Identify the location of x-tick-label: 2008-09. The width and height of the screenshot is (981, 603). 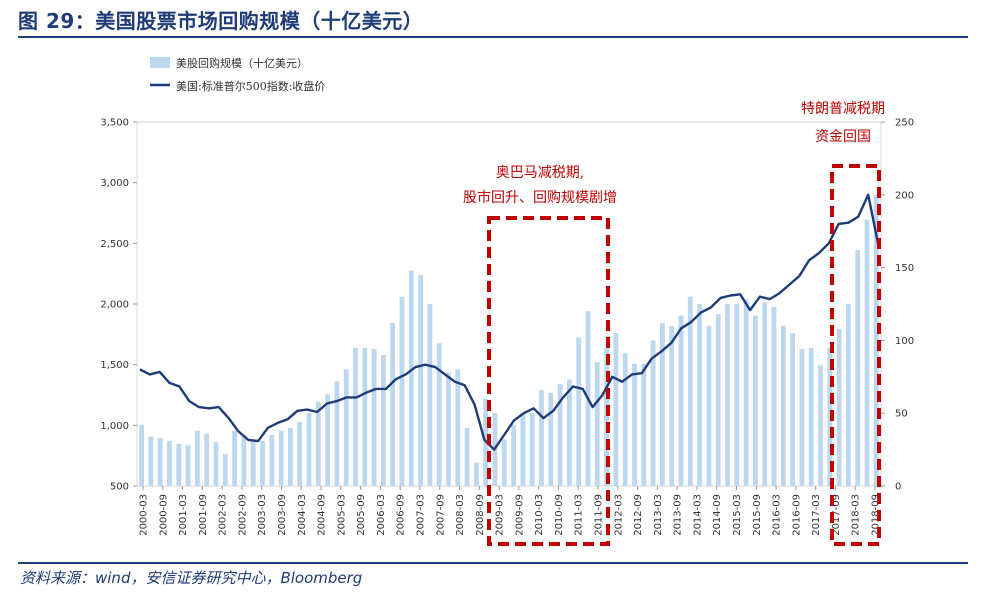
(480, 515).